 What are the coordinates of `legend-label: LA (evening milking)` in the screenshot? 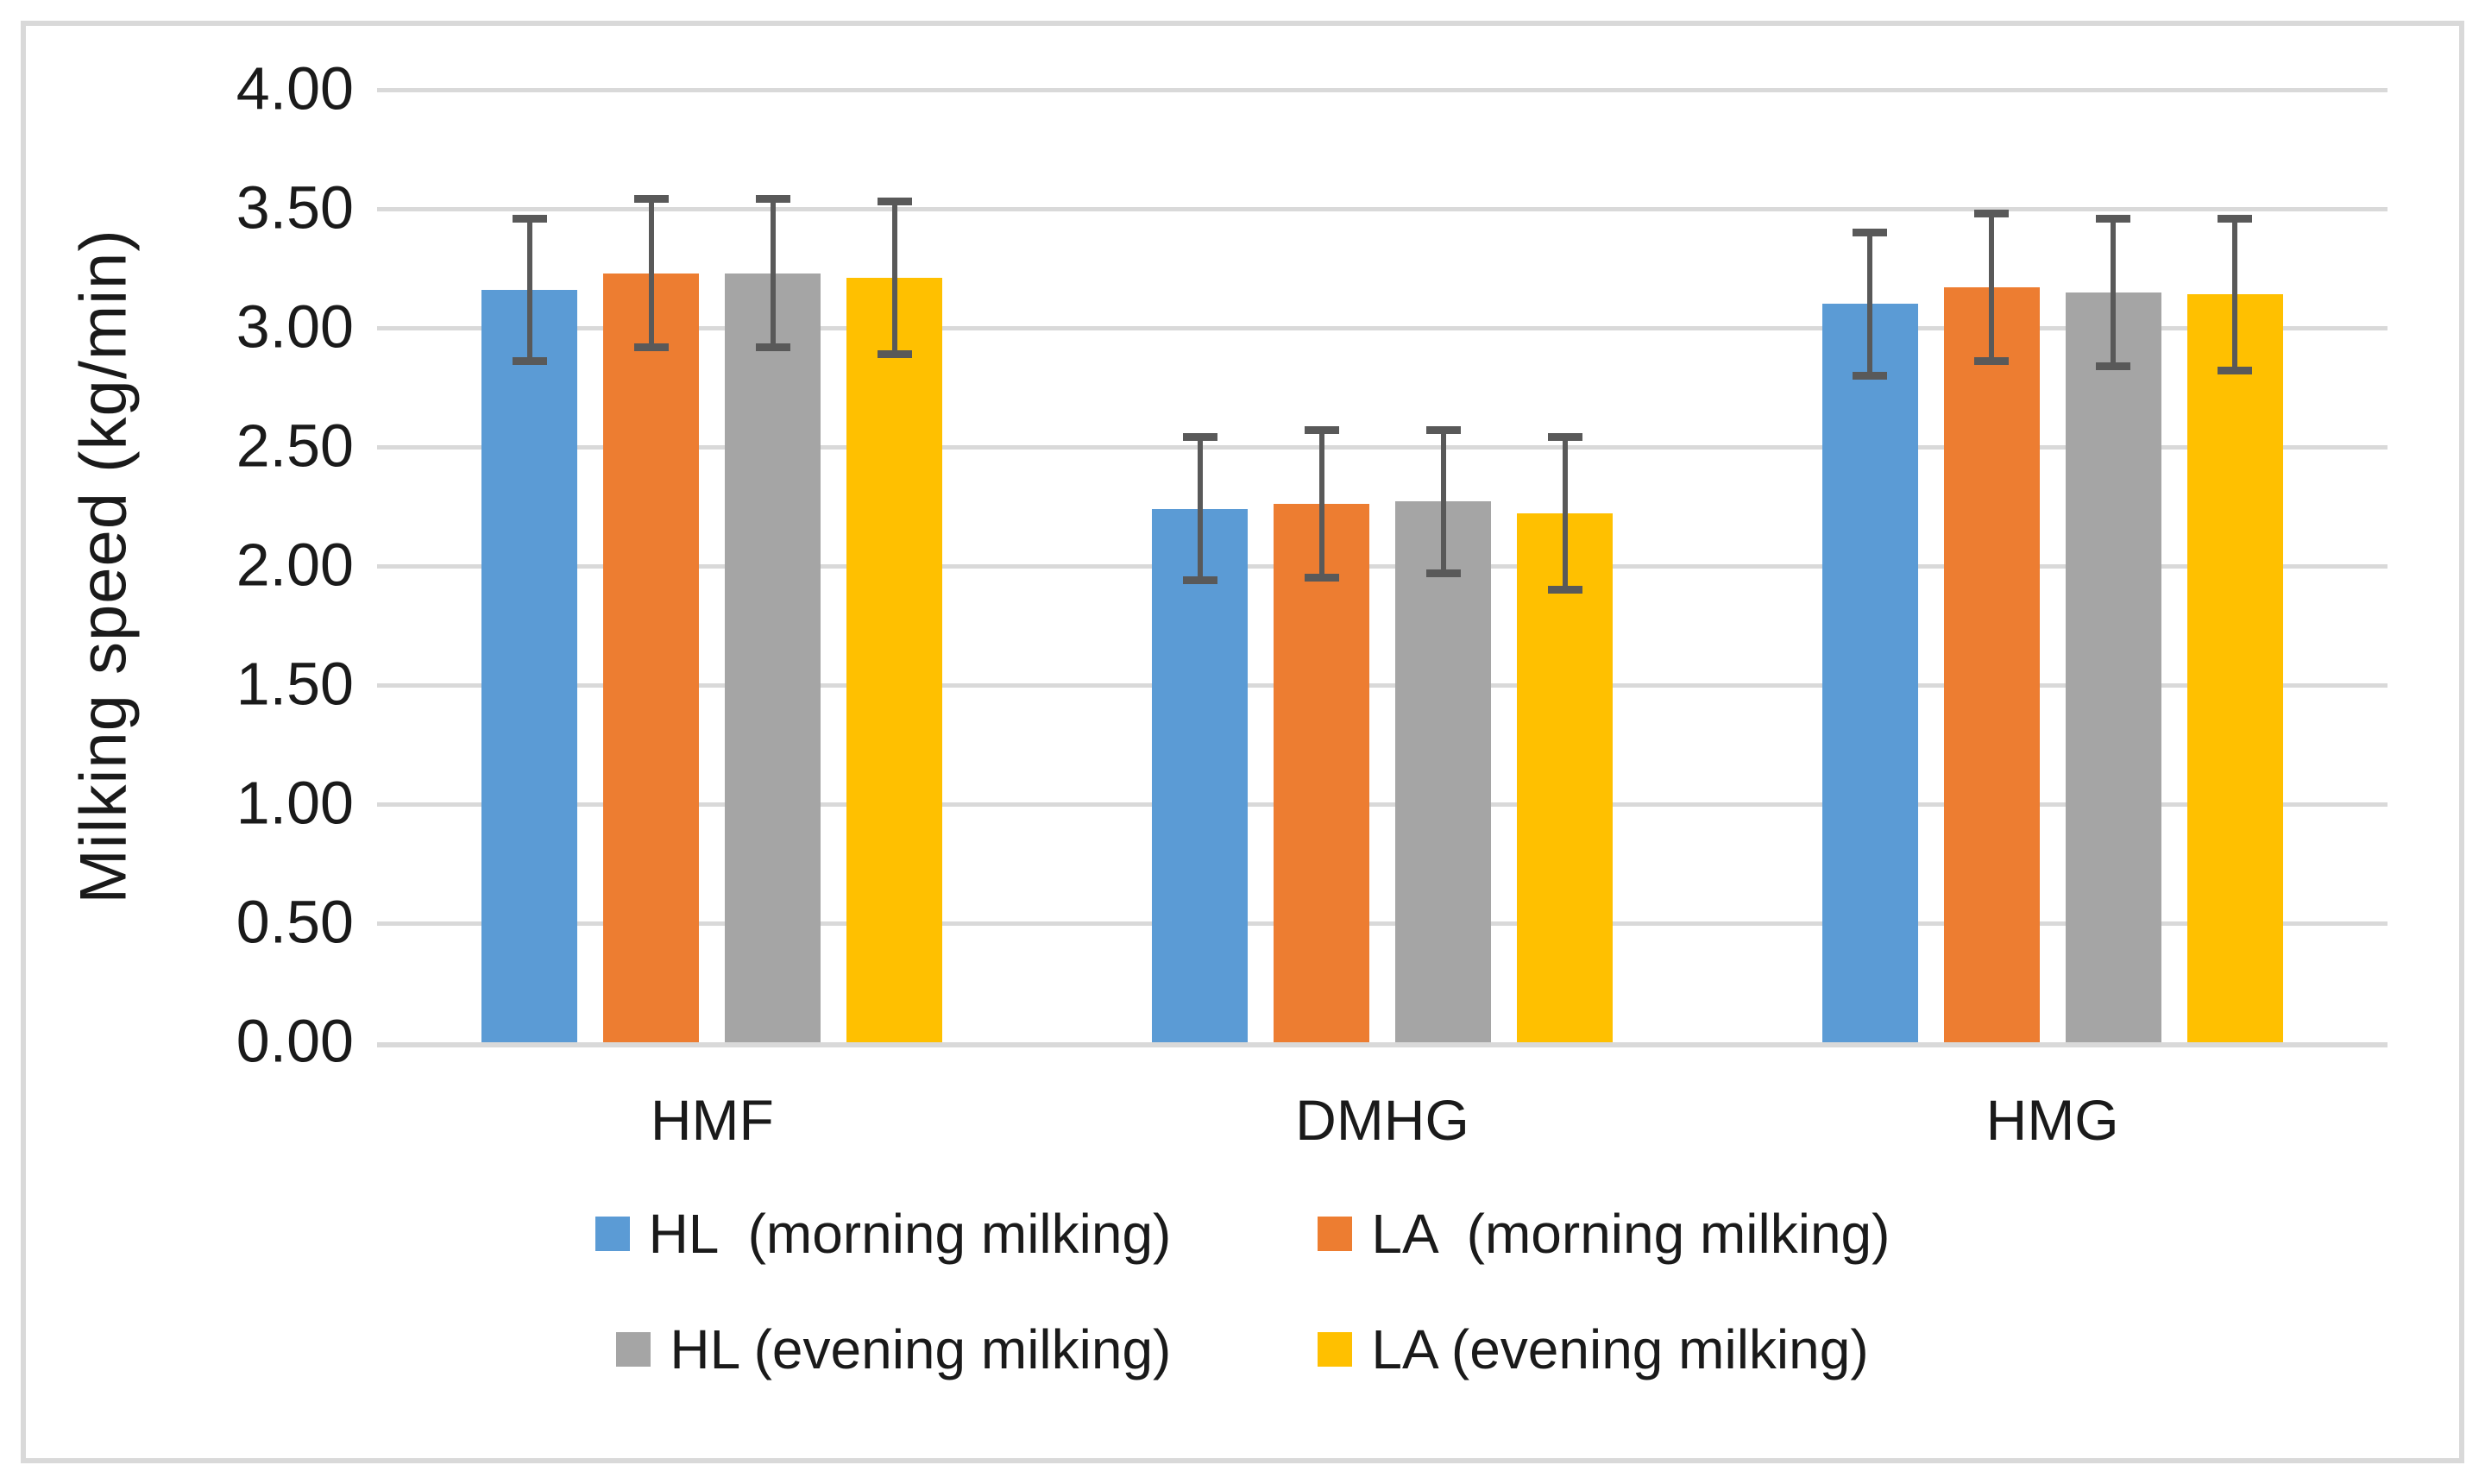 It's located at (1620, 1349).